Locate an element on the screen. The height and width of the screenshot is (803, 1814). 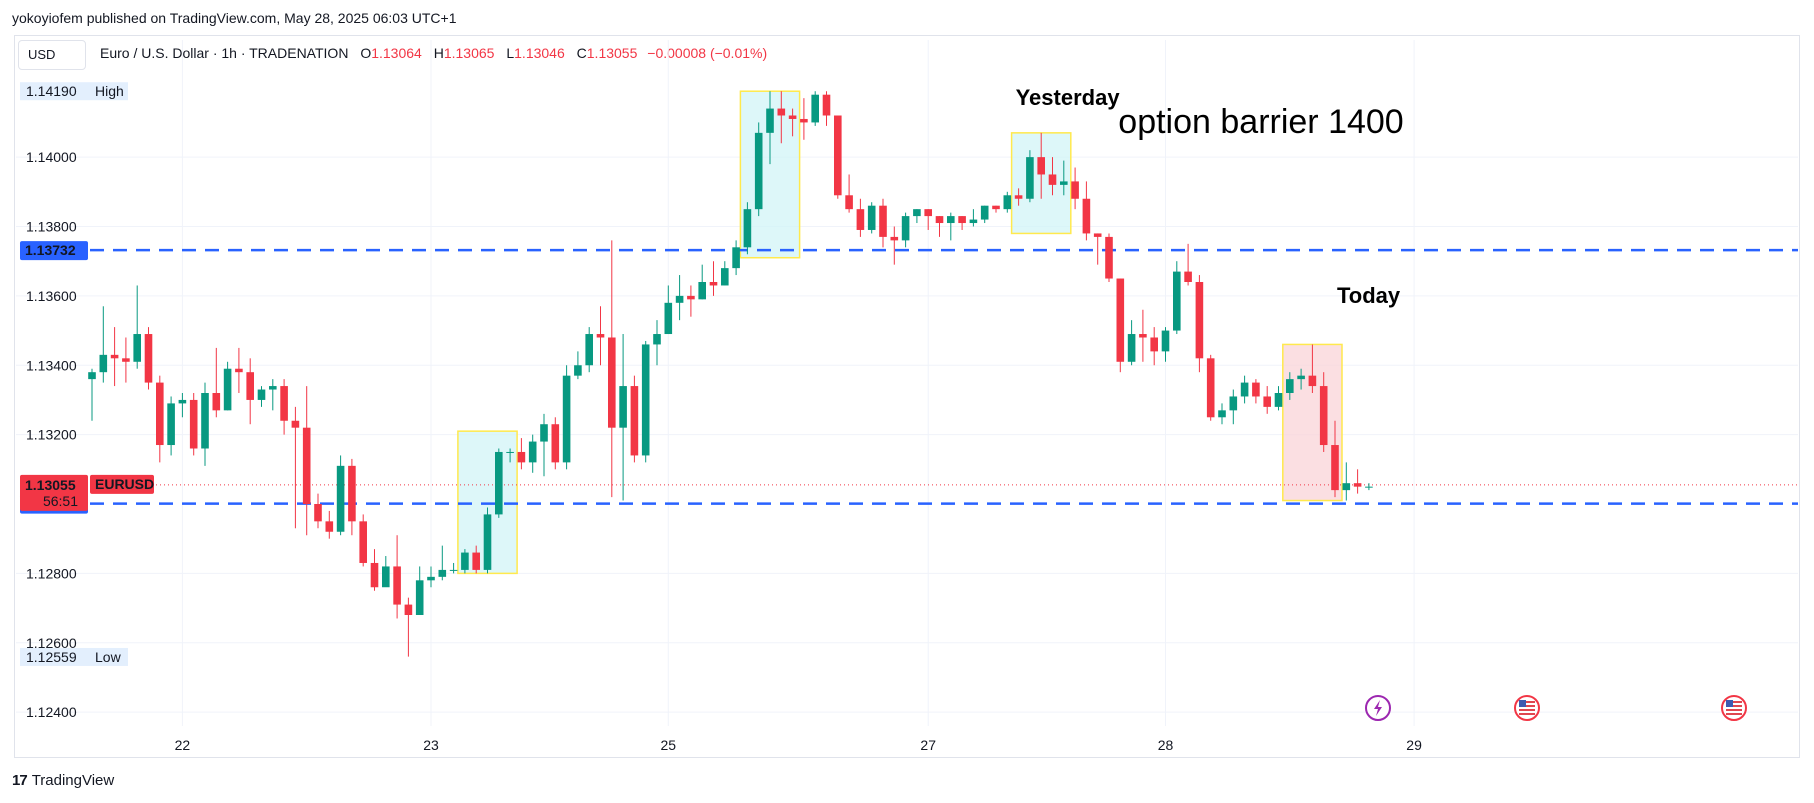
high-marker-label: High is located at coordinates (109, 91).